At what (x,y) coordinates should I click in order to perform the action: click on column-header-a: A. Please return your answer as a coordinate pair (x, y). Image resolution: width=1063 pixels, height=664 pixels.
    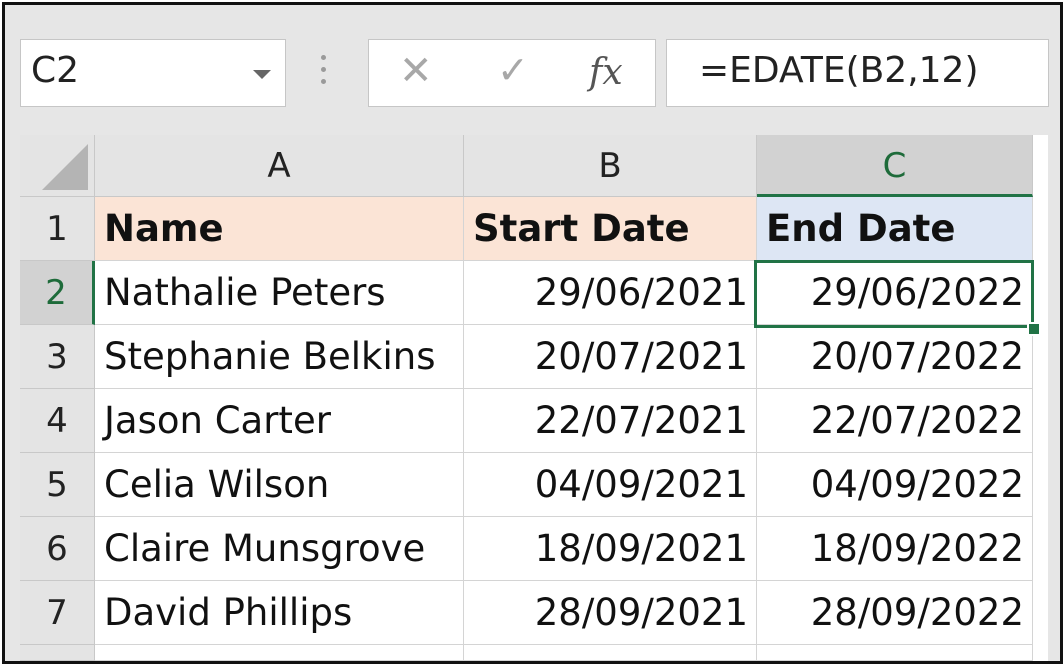
    Looking at the image, I should click on (279, 166).